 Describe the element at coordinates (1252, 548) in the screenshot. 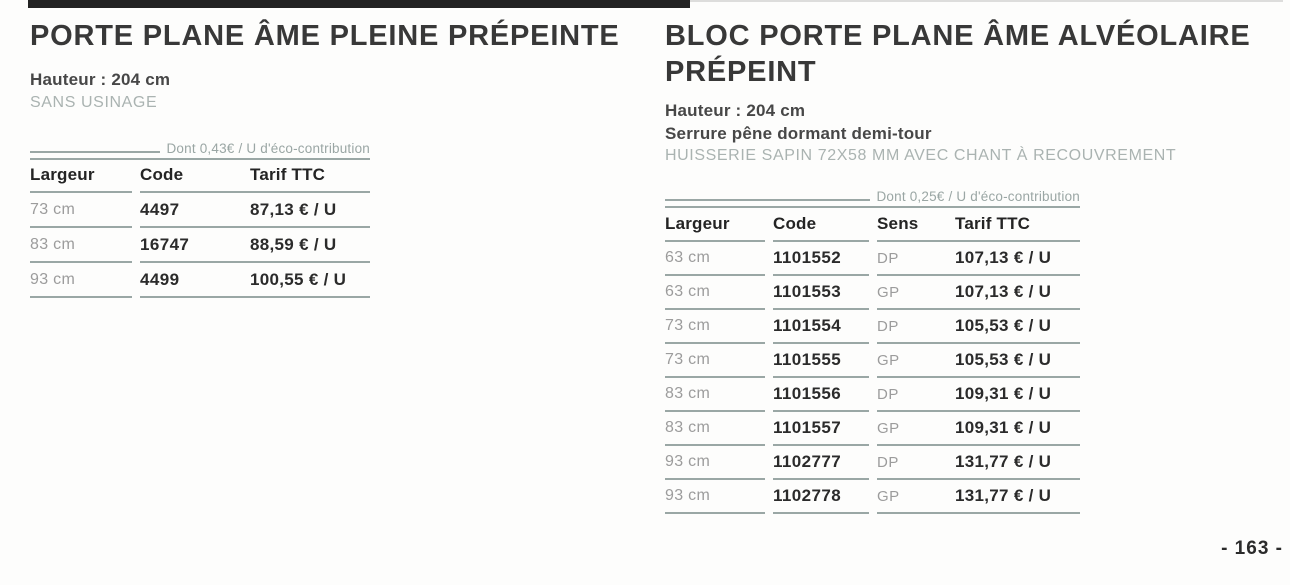

I see `page-number: - 163 -` at that location.